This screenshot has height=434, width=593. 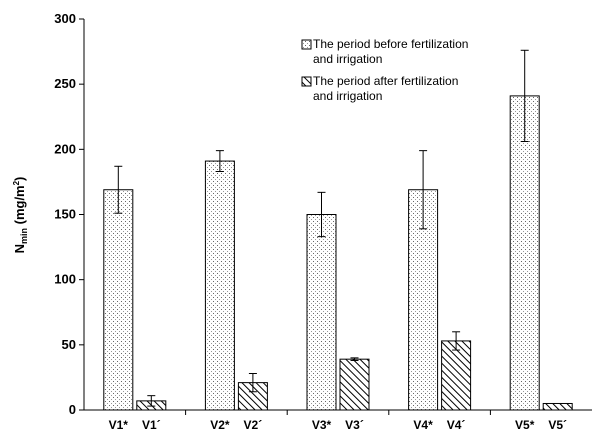 I want to click on bar-V5´, so click(x=557, y=406).